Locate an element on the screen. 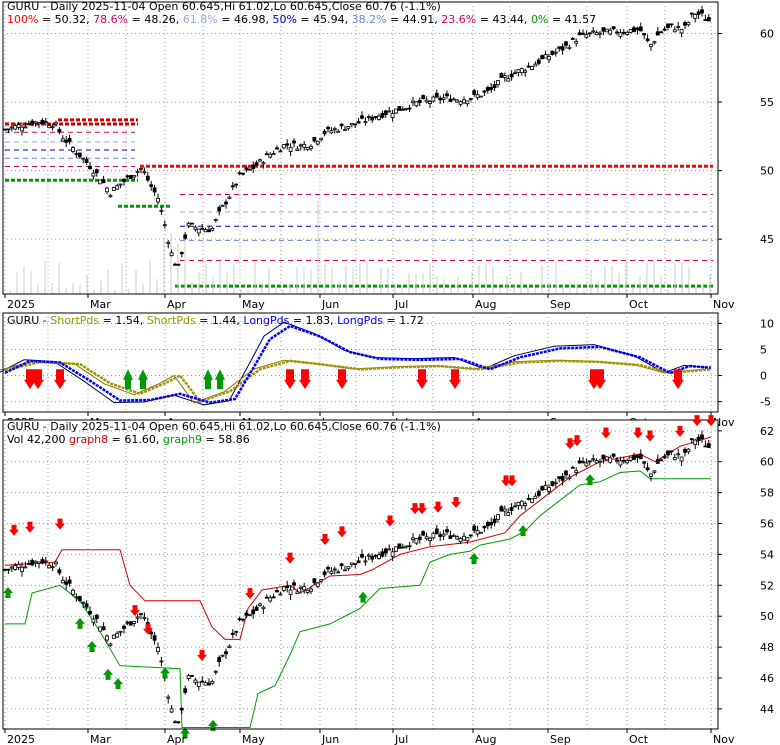 The image size is (780, 745). y-tick-label: 56 is located at coordinates (767, 524).